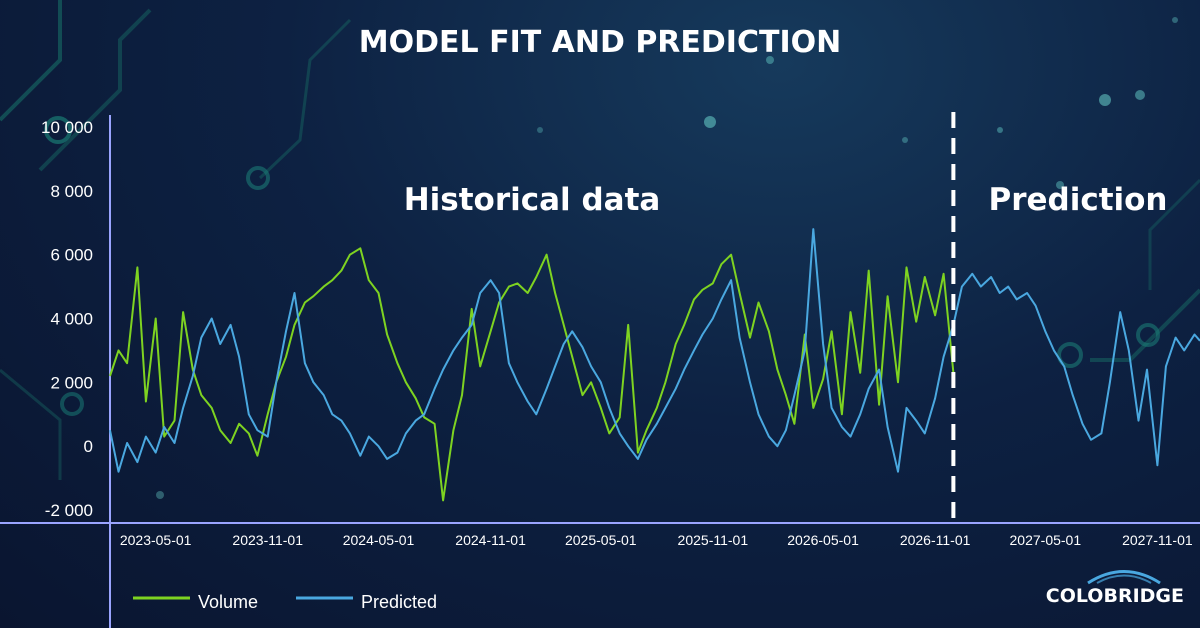 The height and width of the screenshot is (628, 1200). Describe the element at coordinates (399, 602) in the screenshot. I see `legend-label-predicted: Predicted` at that location.